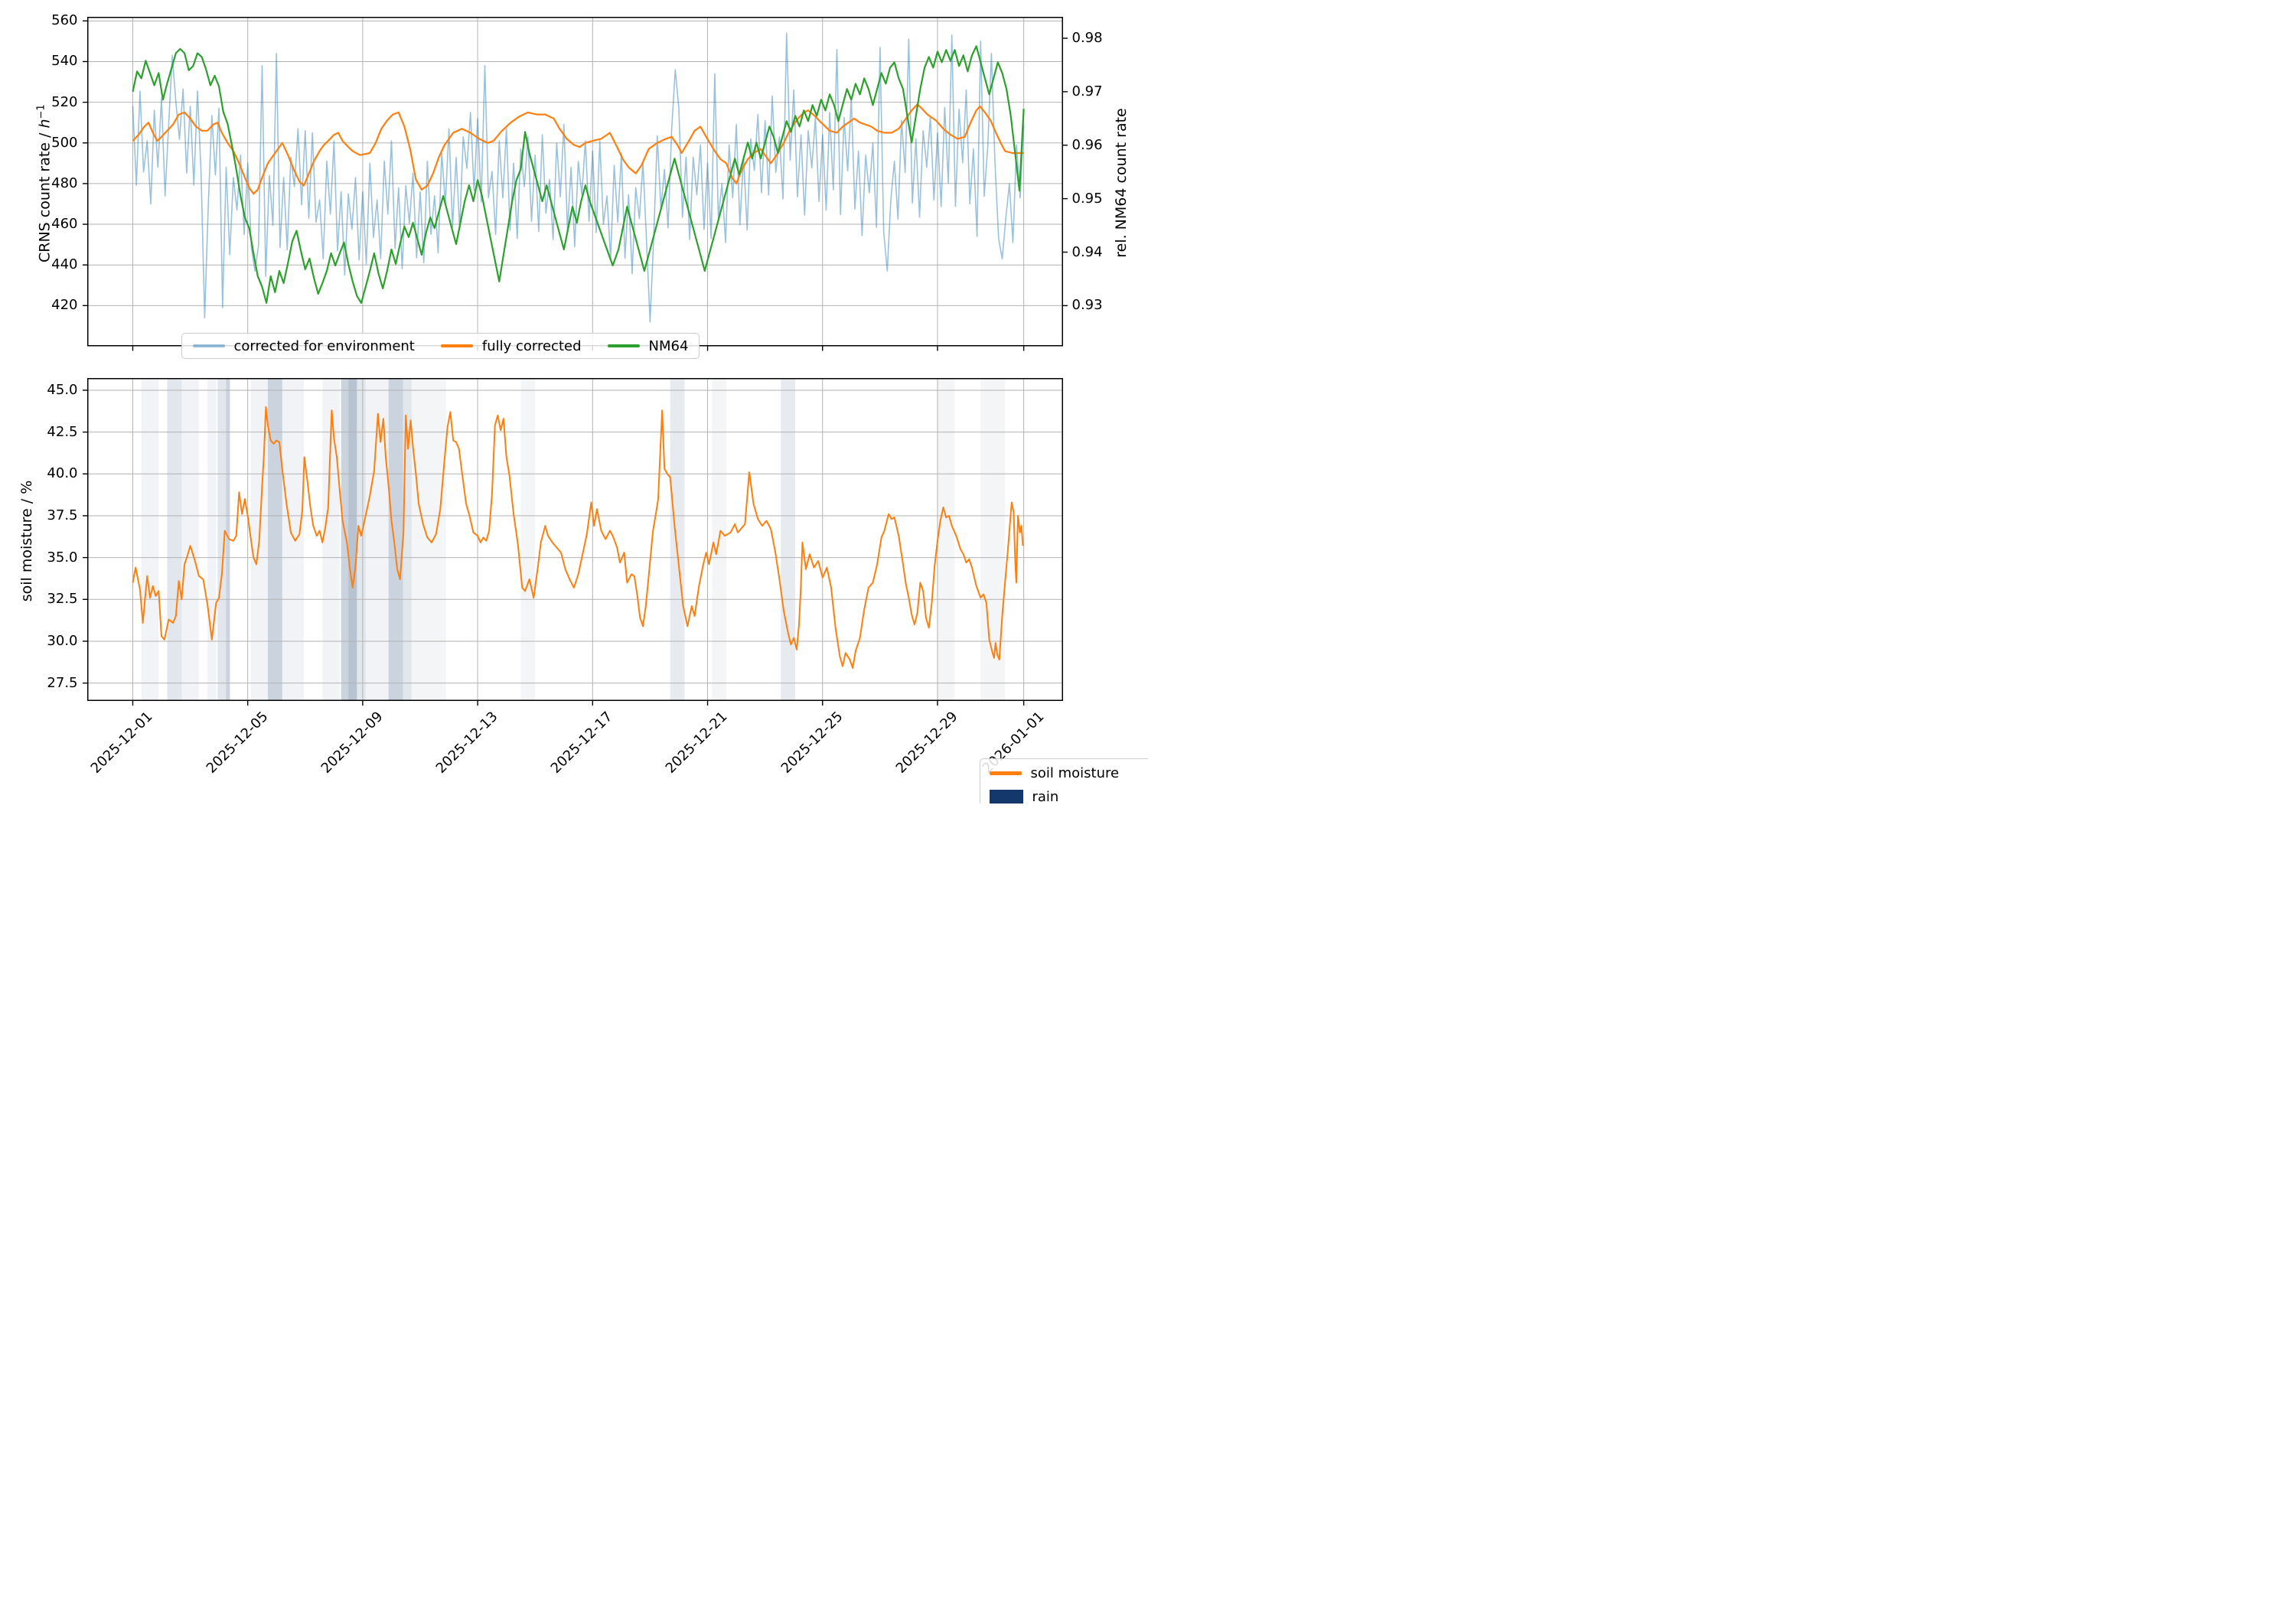 This screenshot has width=2296, height=1607. I want to click on legend-entry-soil-moisture: soil moisture, so click(1069, 773).